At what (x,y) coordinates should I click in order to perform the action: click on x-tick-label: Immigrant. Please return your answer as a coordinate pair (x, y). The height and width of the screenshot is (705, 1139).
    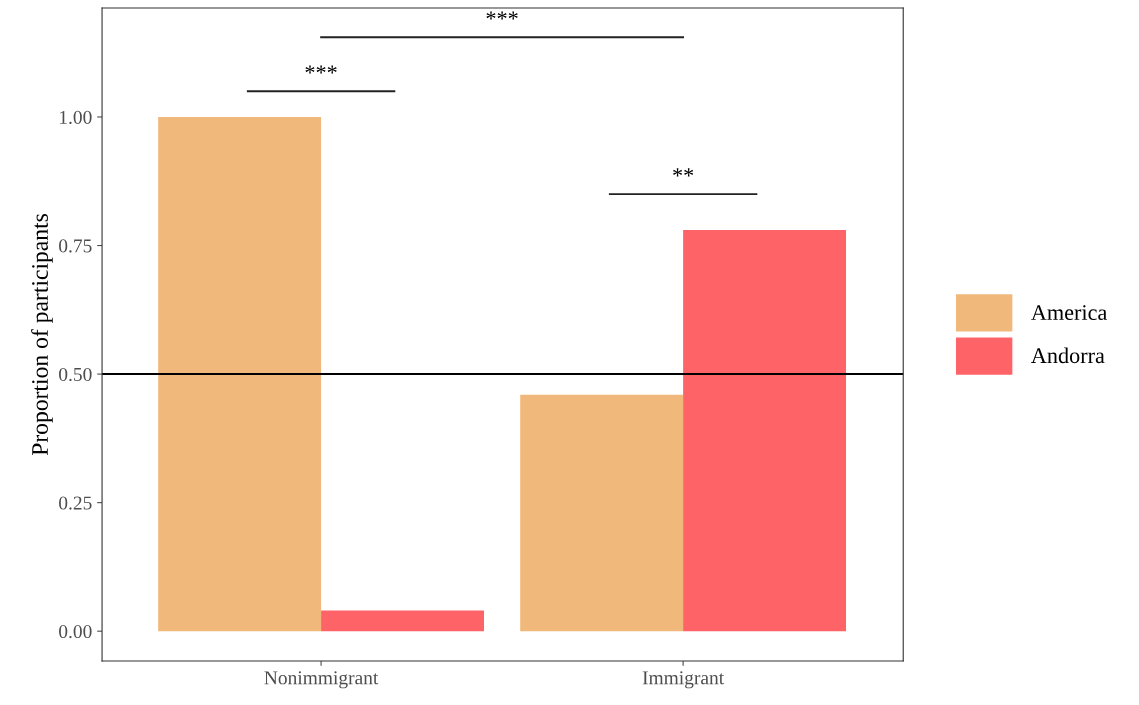
    Looking at the image, I should click on (683, 680).